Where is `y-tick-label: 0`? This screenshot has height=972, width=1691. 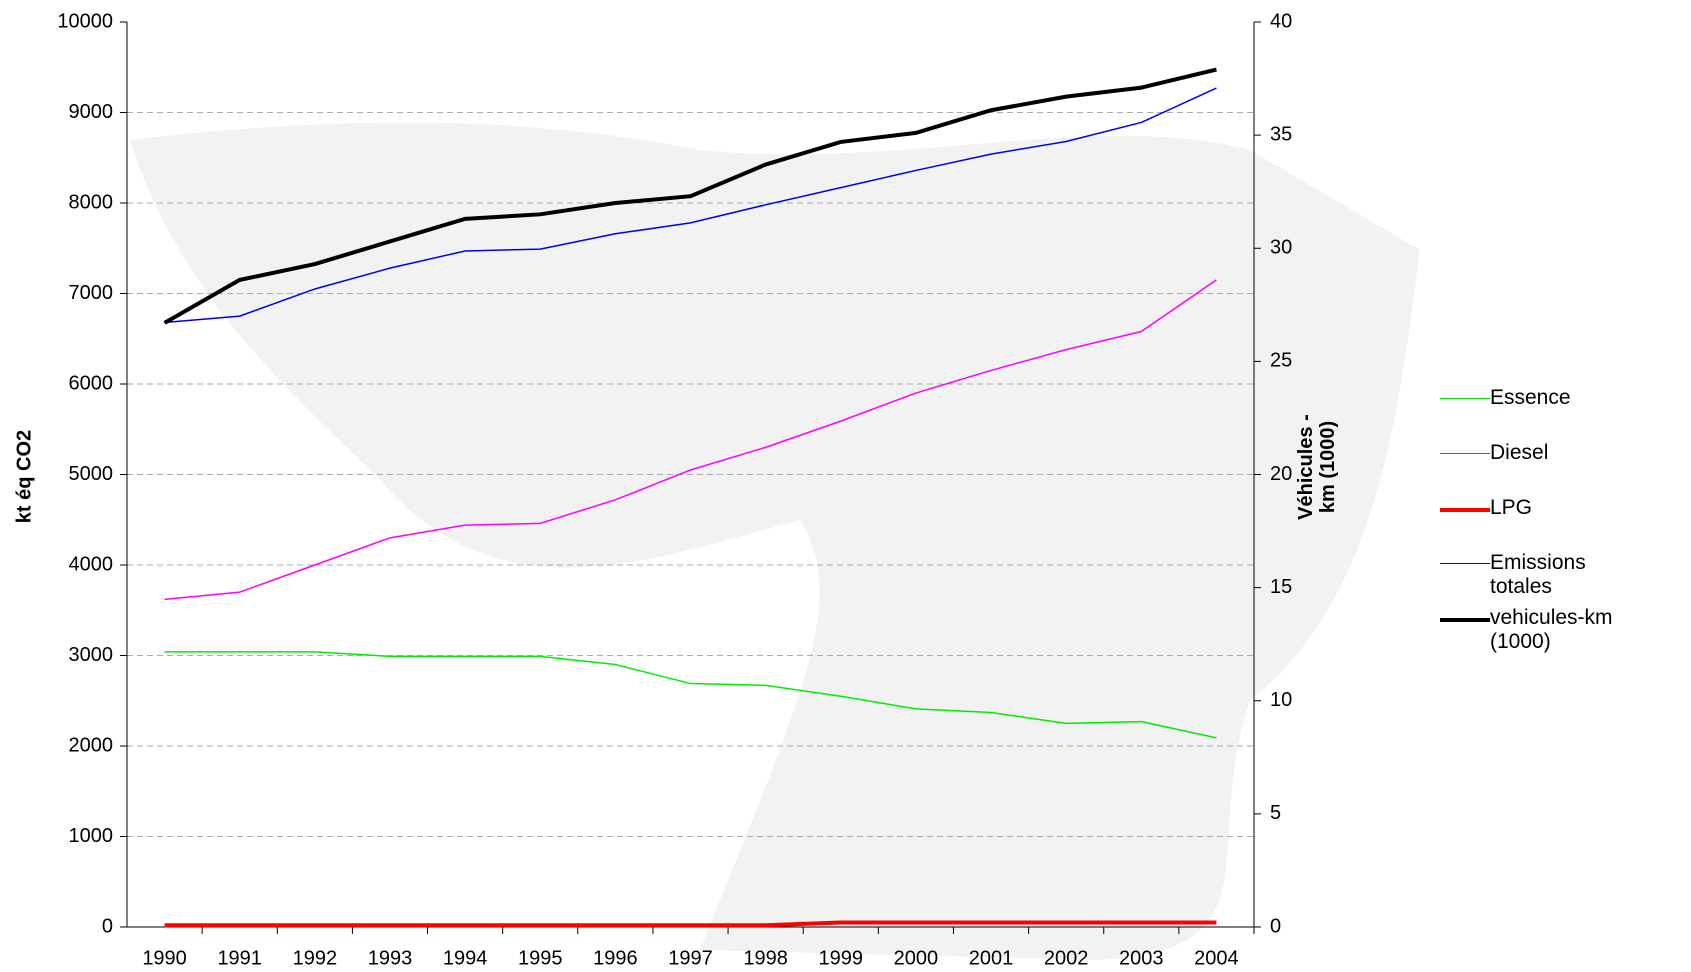 y-tick-label: 0 is located at coordinates (107, 926).